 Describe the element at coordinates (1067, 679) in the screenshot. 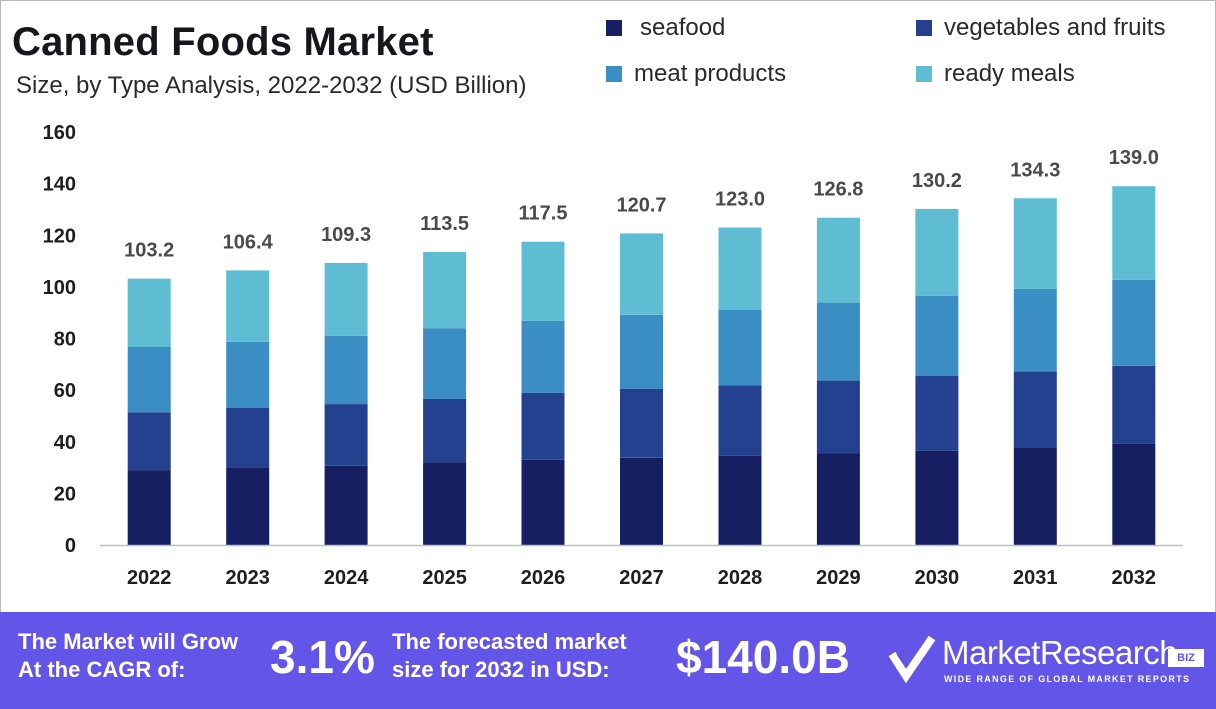

I see `brand-tagline: WIDE RANGE OF GLOBAL MARKET REPORTS` at that location.